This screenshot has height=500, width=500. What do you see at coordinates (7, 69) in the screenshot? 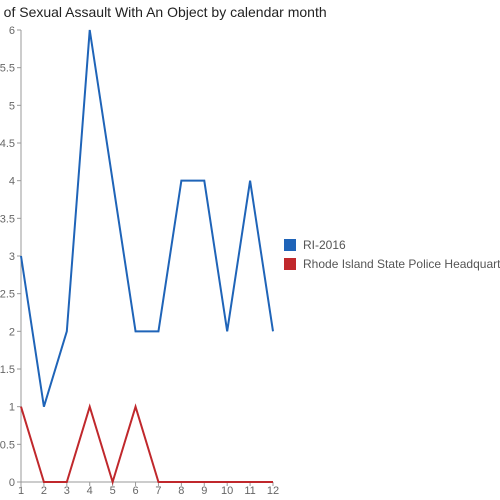
I see `y-tick-label: 5.5` at bounding box center [7, 69].